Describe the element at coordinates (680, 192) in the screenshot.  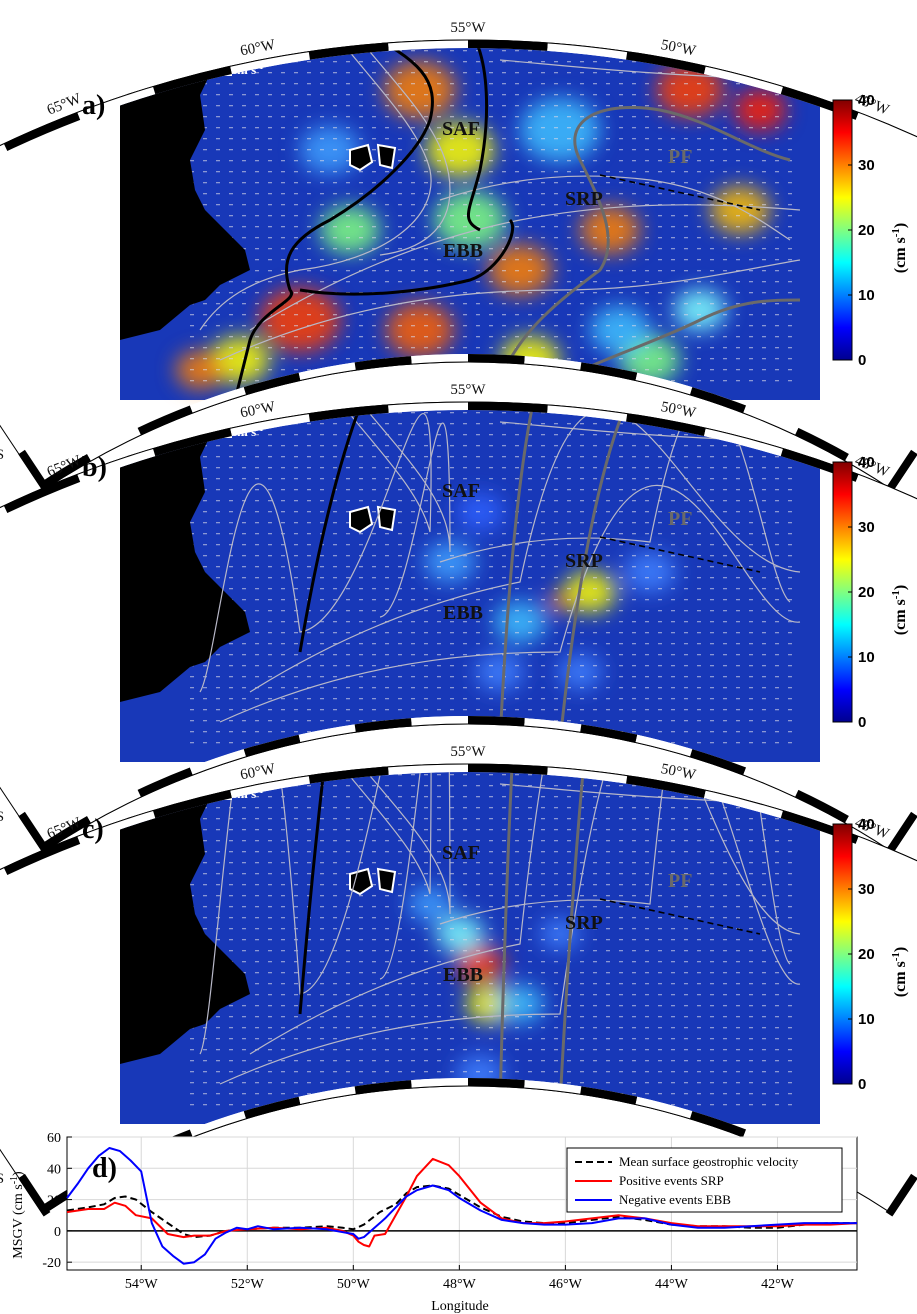
I see `srp-section-line` at that location.